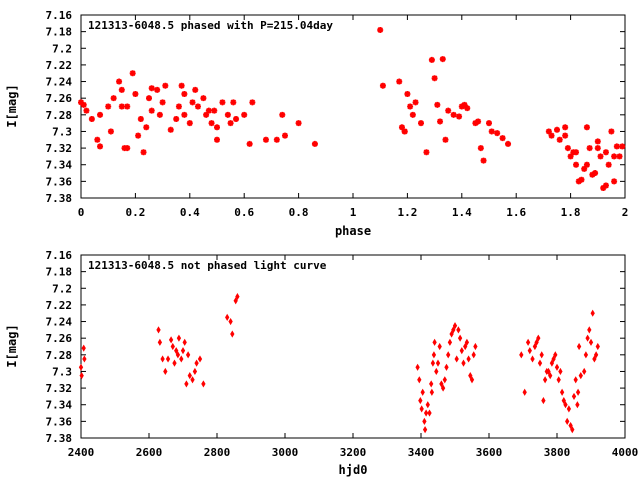 This screenshot has width=640, height=480. I want to click on y-axis-title: I[mag], so click(12, 345).